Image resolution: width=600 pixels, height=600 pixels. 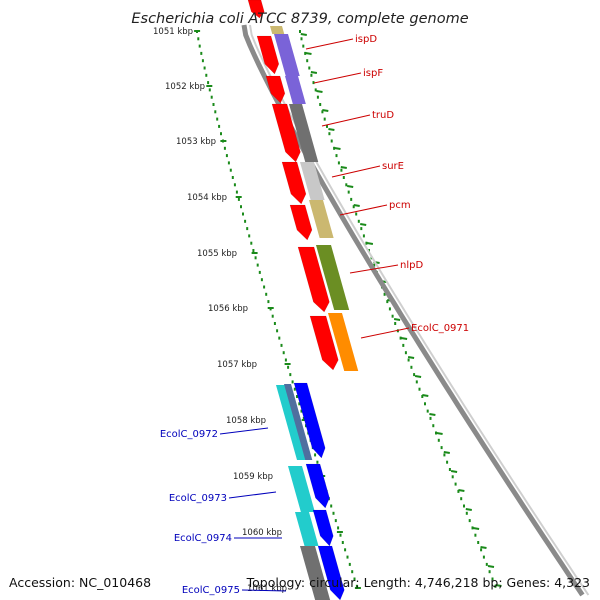 What do you see at coordinates (246, 421) in the screenshot?
I see `ruler-tick-label: 1058 kbp` at bounding box center [246, 421].